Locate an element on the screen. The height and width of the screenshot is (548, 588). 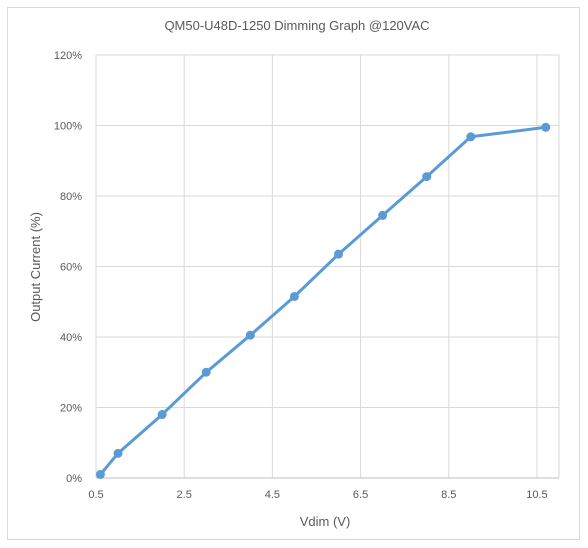
chart-title: QM50-U48D-1250 Dimming Graph @120VAC is located at coordinates (296, 25).